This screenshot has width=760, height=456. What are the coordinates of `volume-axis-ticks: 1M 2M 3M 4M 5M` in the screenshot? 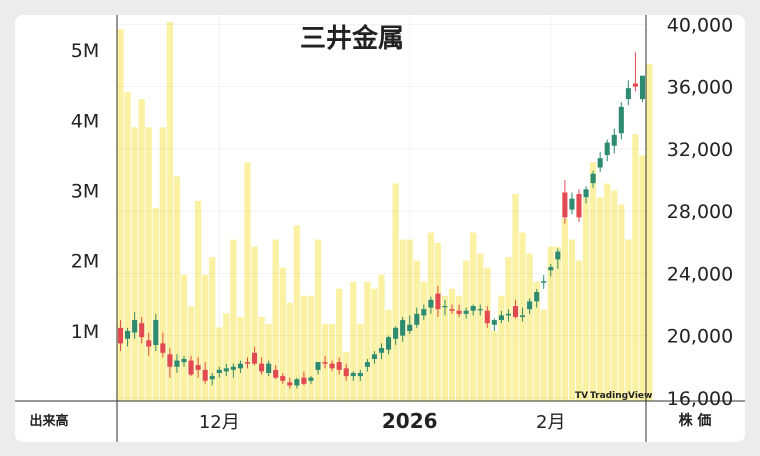 It's located at (85, 191).